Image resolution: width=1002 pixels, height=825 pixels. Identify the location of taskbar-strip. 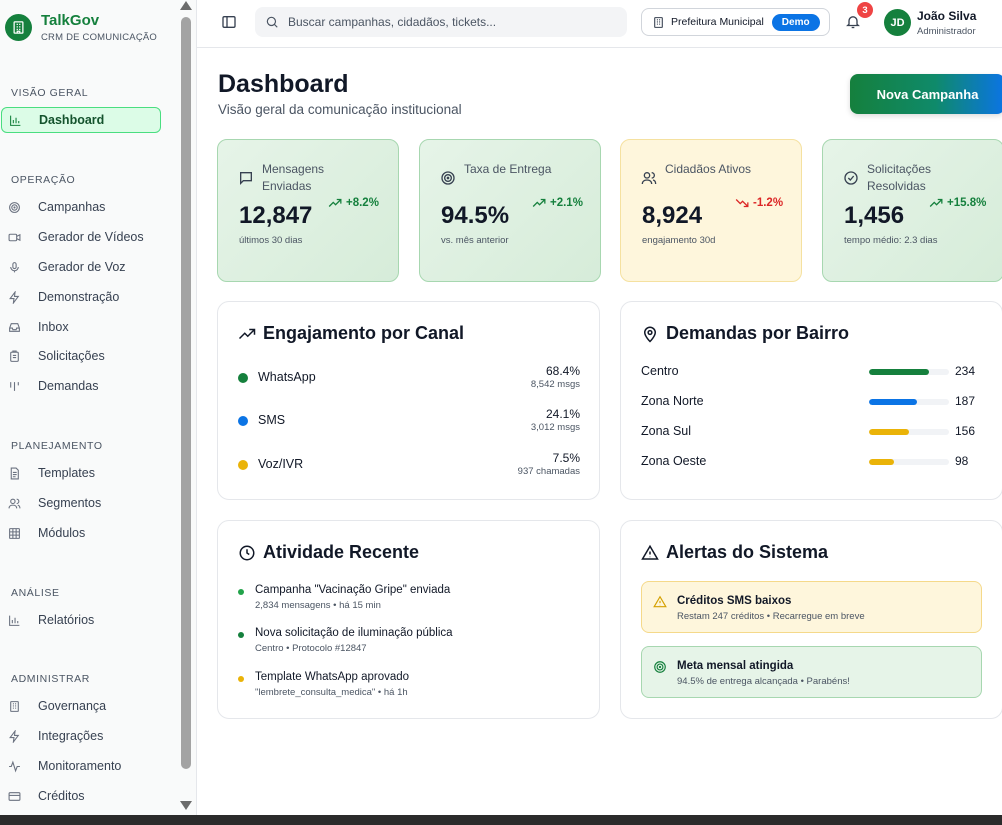
(501, 820).